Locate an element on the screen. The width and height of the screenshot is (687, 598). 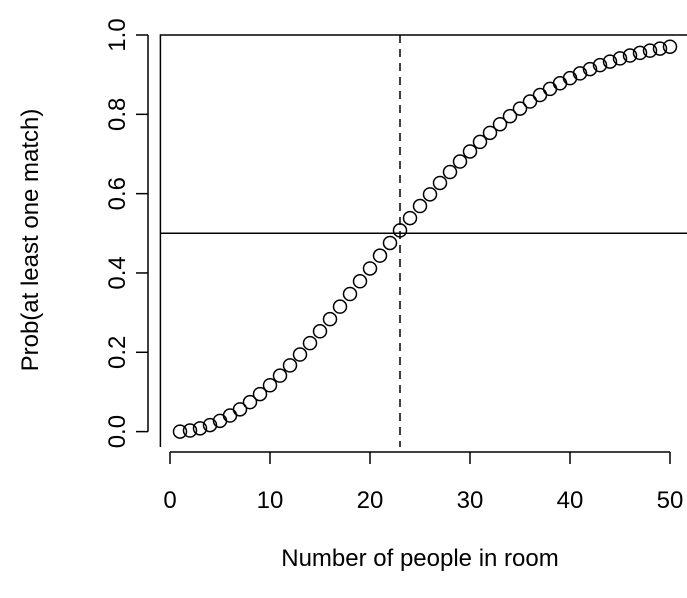
y-tick-label: 0.6 is located at coordinates (117, 193).